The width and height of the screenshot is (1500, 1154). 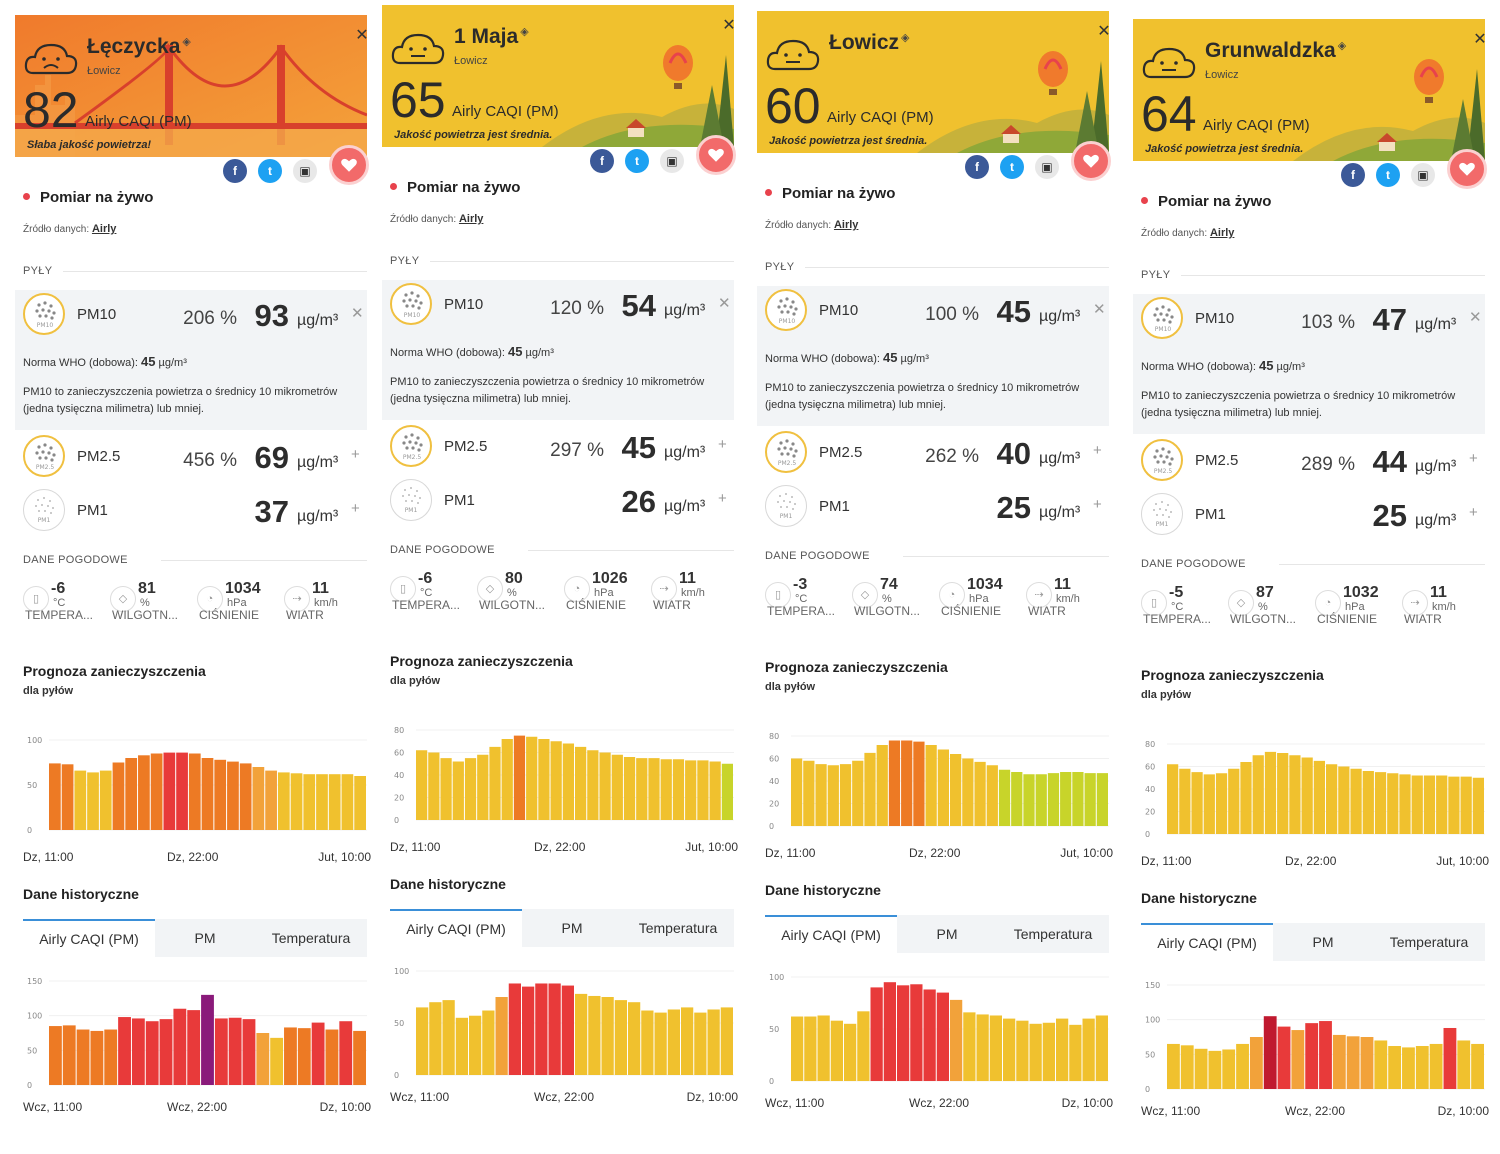 What do you see at coordinates (558, 305) in the screenshot?
I see `pm-row-pm10: PM10 PM10 120 % 54 µg/m³ ✕` at bounding box center [558, 305].